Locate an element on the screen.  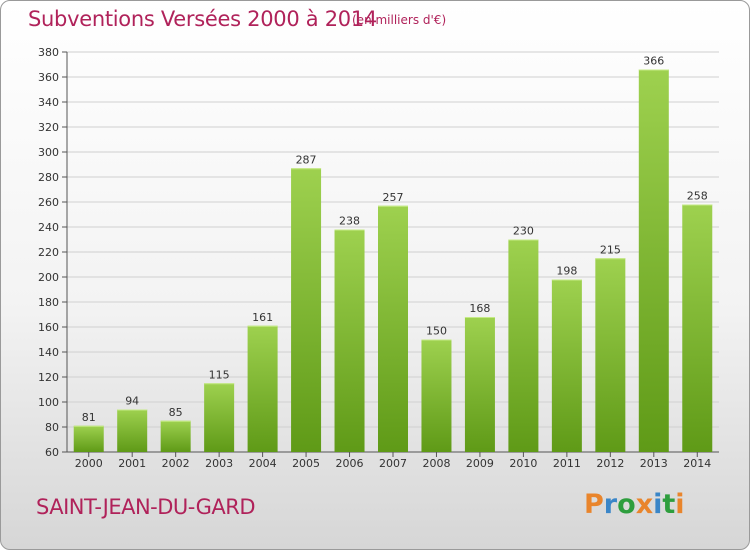
value-label-2014: 258 is located at coordinates (697, 196).